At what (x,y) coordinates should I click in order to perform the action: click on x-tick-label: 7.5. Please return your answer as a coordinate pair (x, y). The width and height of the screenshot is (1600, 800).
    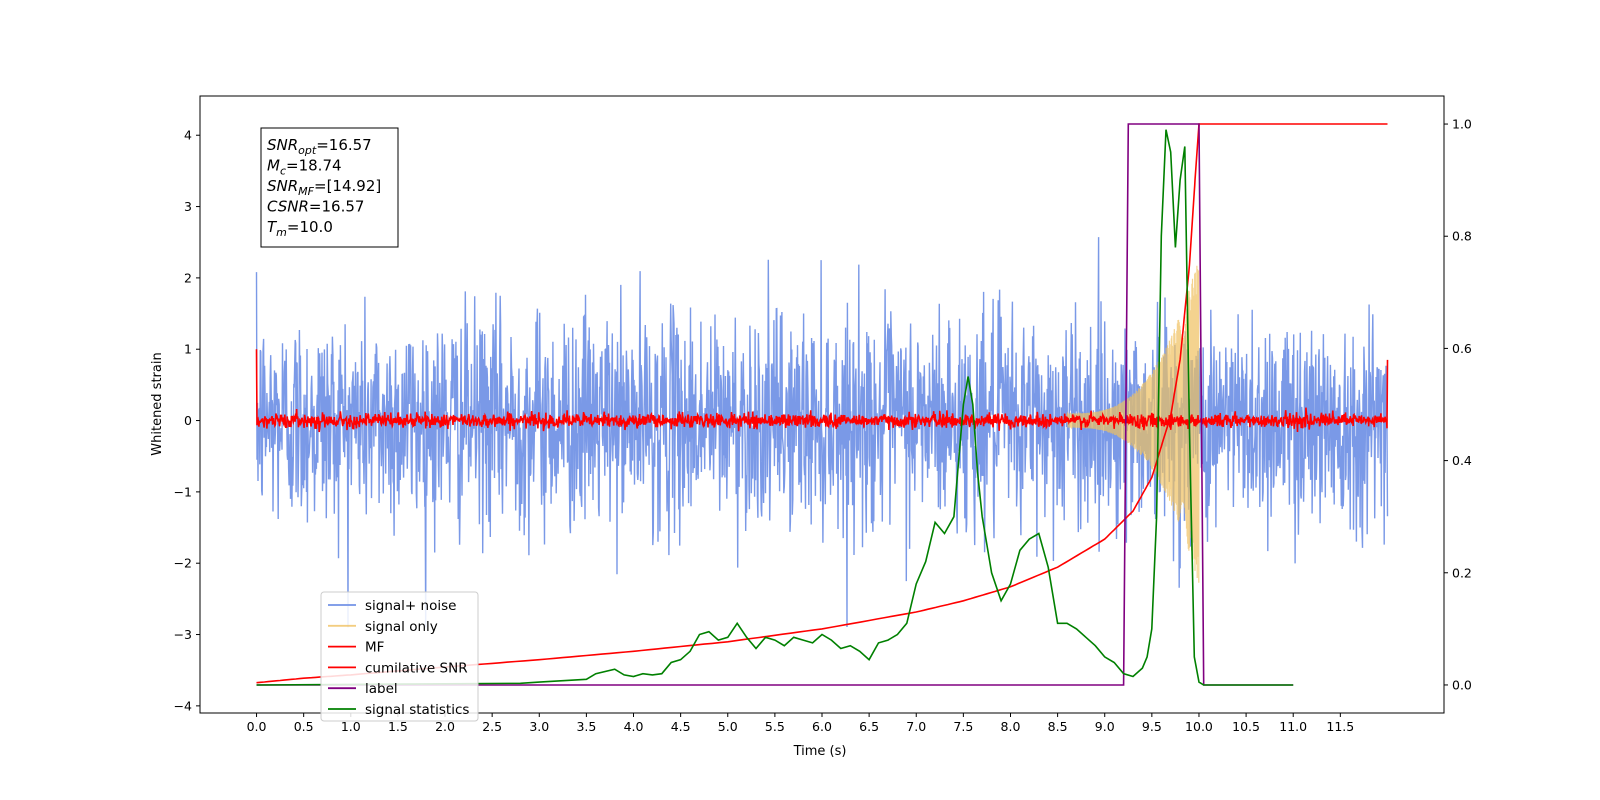
    Looking at the image, I should click on (963, 726).